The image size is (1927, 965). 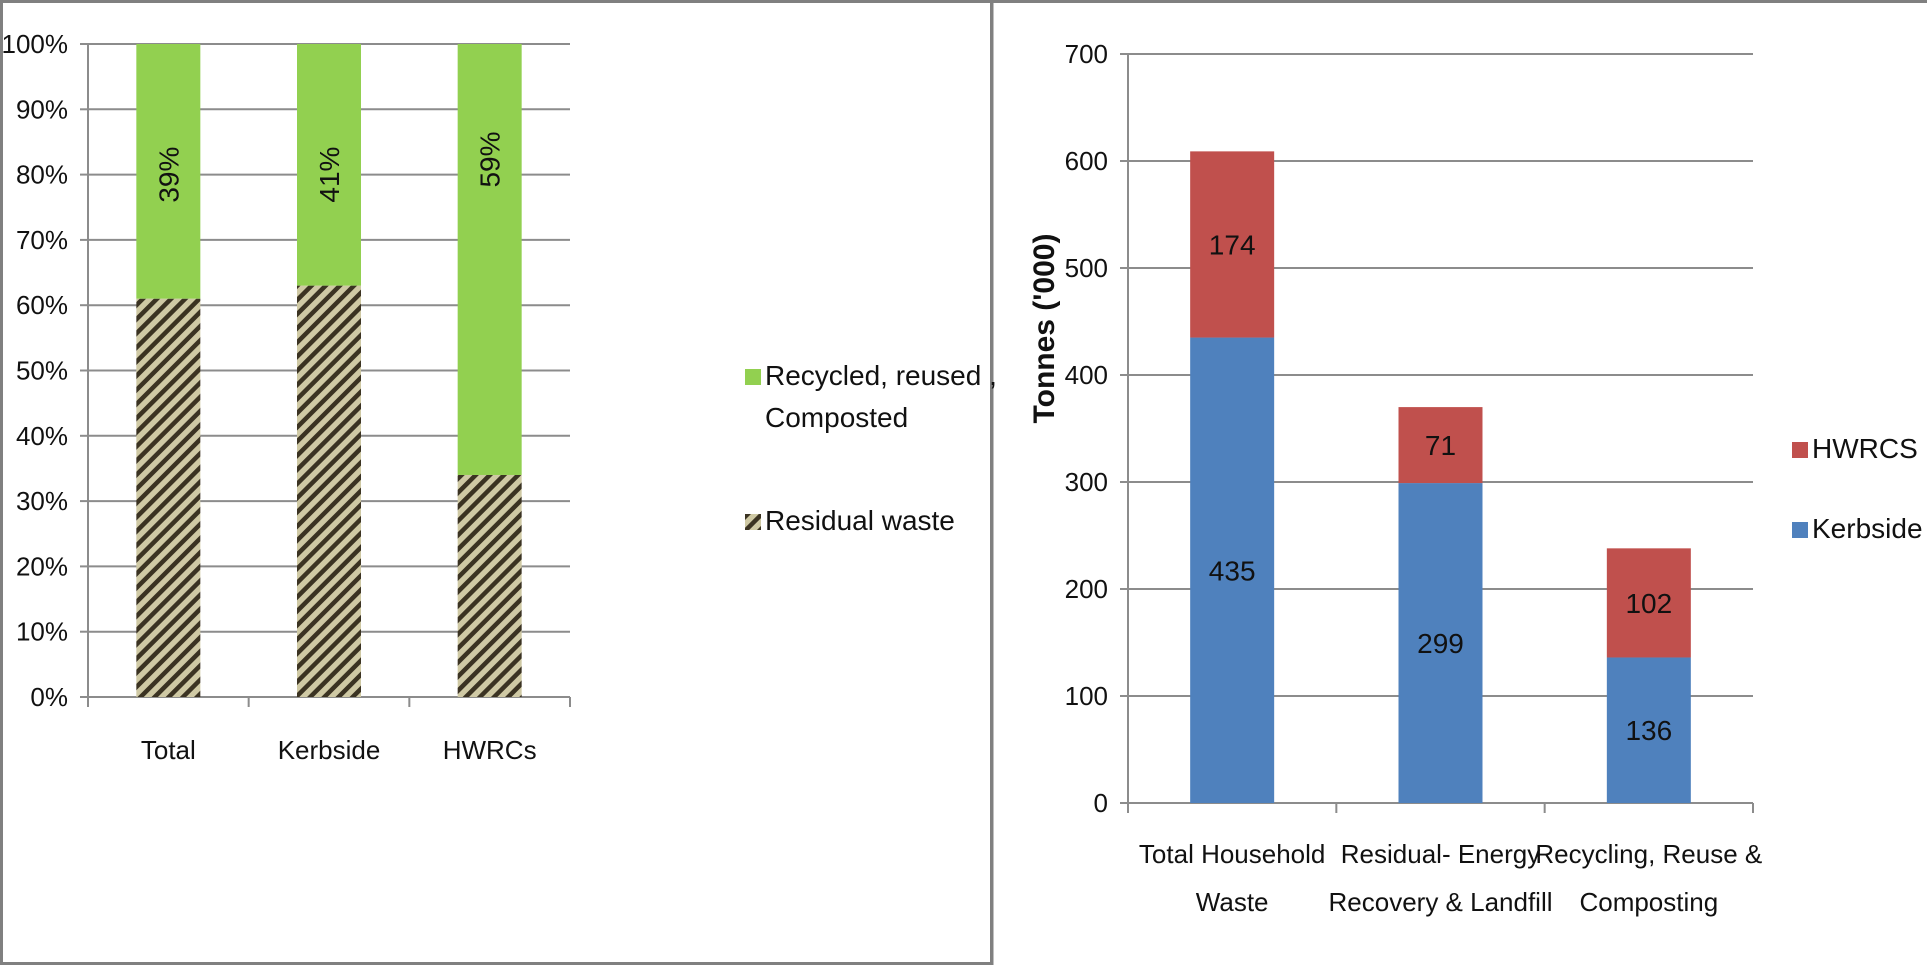 I want to click on y-tick-label: 20%, so click(x=42, y=566).